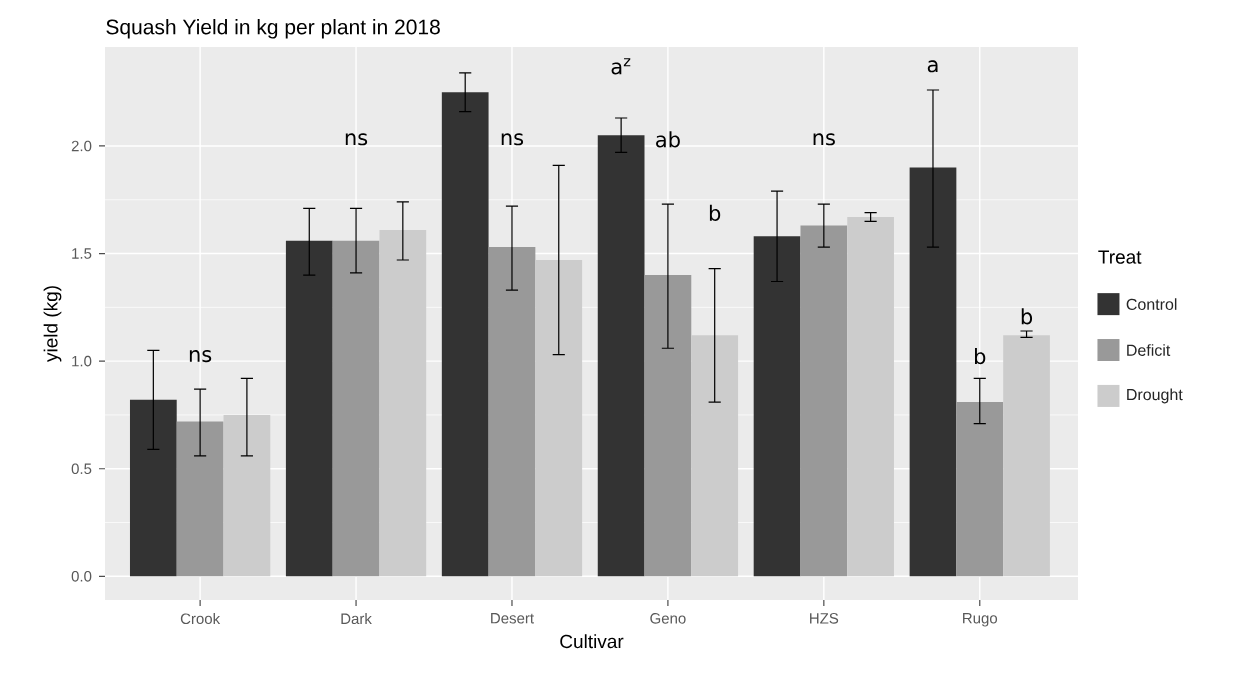 This screenshot has height=673, width=1249. What do you see at coordinates (82, 253) in the screenshot?
I see `y-tick-label: 1.5` at bounding box center [82, 253].